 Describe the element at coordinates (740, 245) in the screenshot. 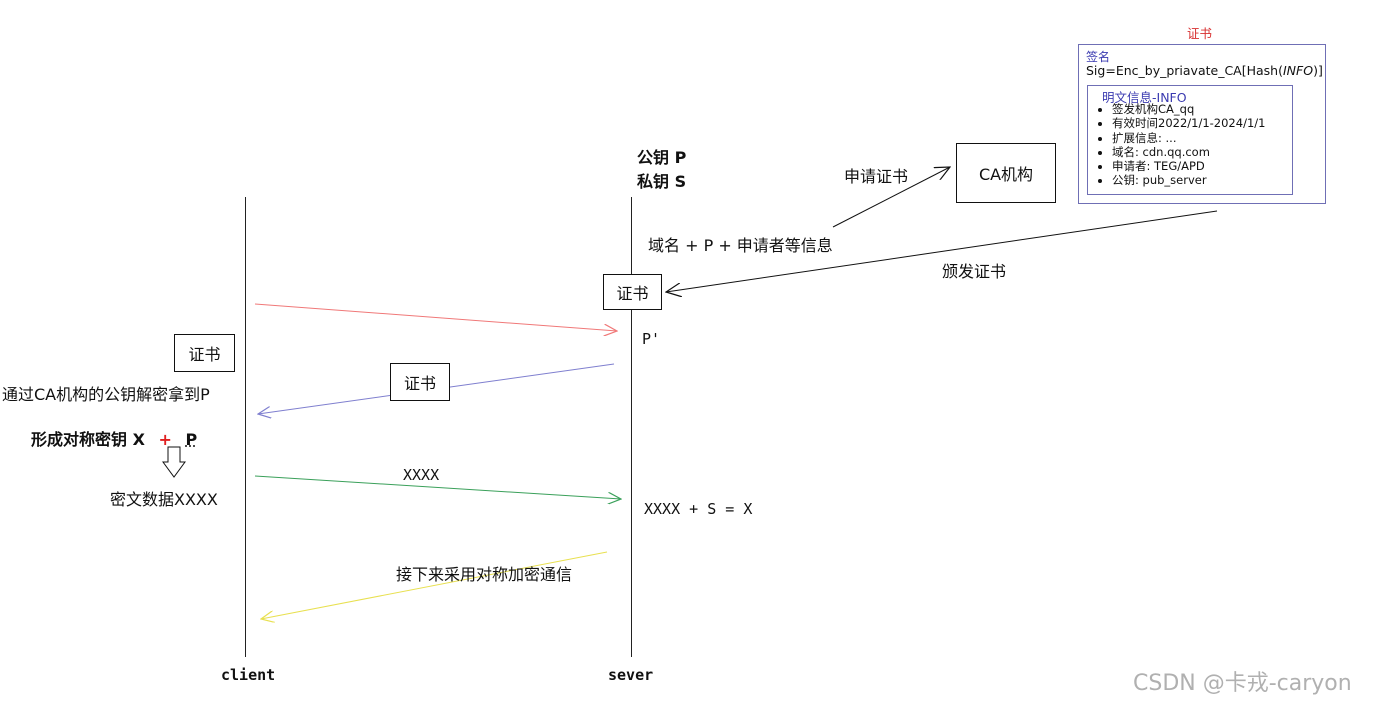

I see `domain-info-label: 域名 + P + 申请者等信息` at that location.